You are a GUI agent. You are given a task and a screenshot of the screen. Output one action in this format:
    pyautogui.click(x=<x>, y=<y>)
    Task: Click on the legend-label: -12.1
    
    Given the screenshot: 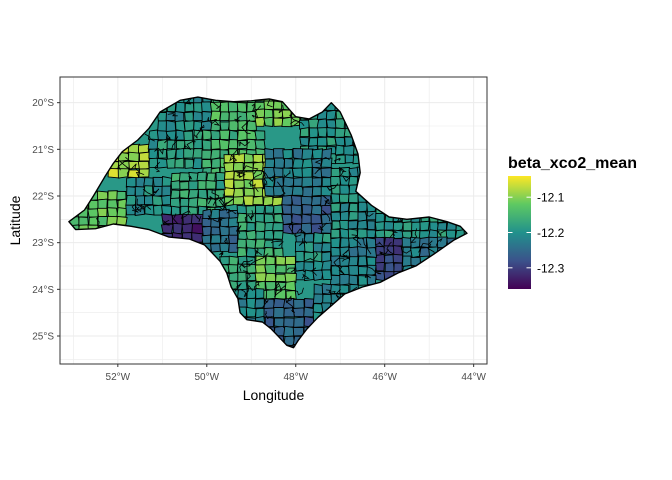 What is the action you would take?
    pyautogui.click(x=551, y=198)
    